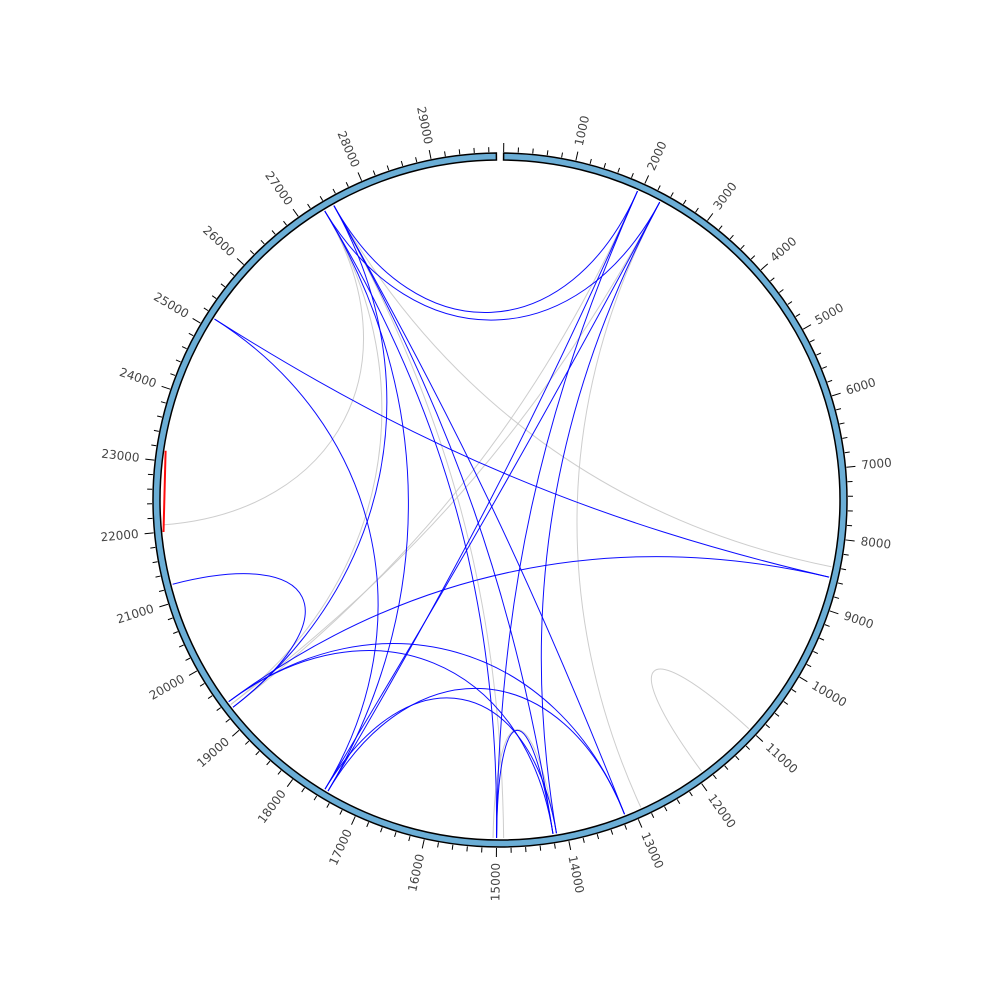 Image resolution: width=1000 pixels, height=1000 pixels. I want to click on tick-label: 25000, so click(171, 305).